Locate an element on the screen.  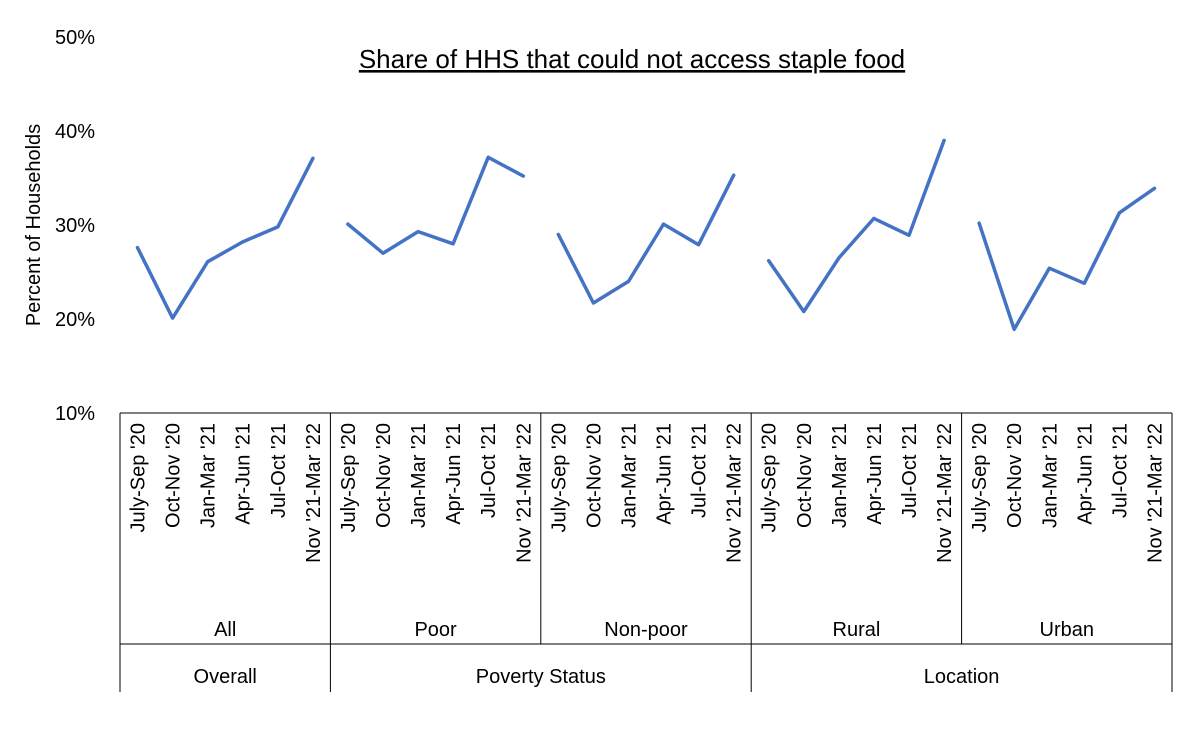
y-tick-label: 30% is located at coordinates (75, 226).